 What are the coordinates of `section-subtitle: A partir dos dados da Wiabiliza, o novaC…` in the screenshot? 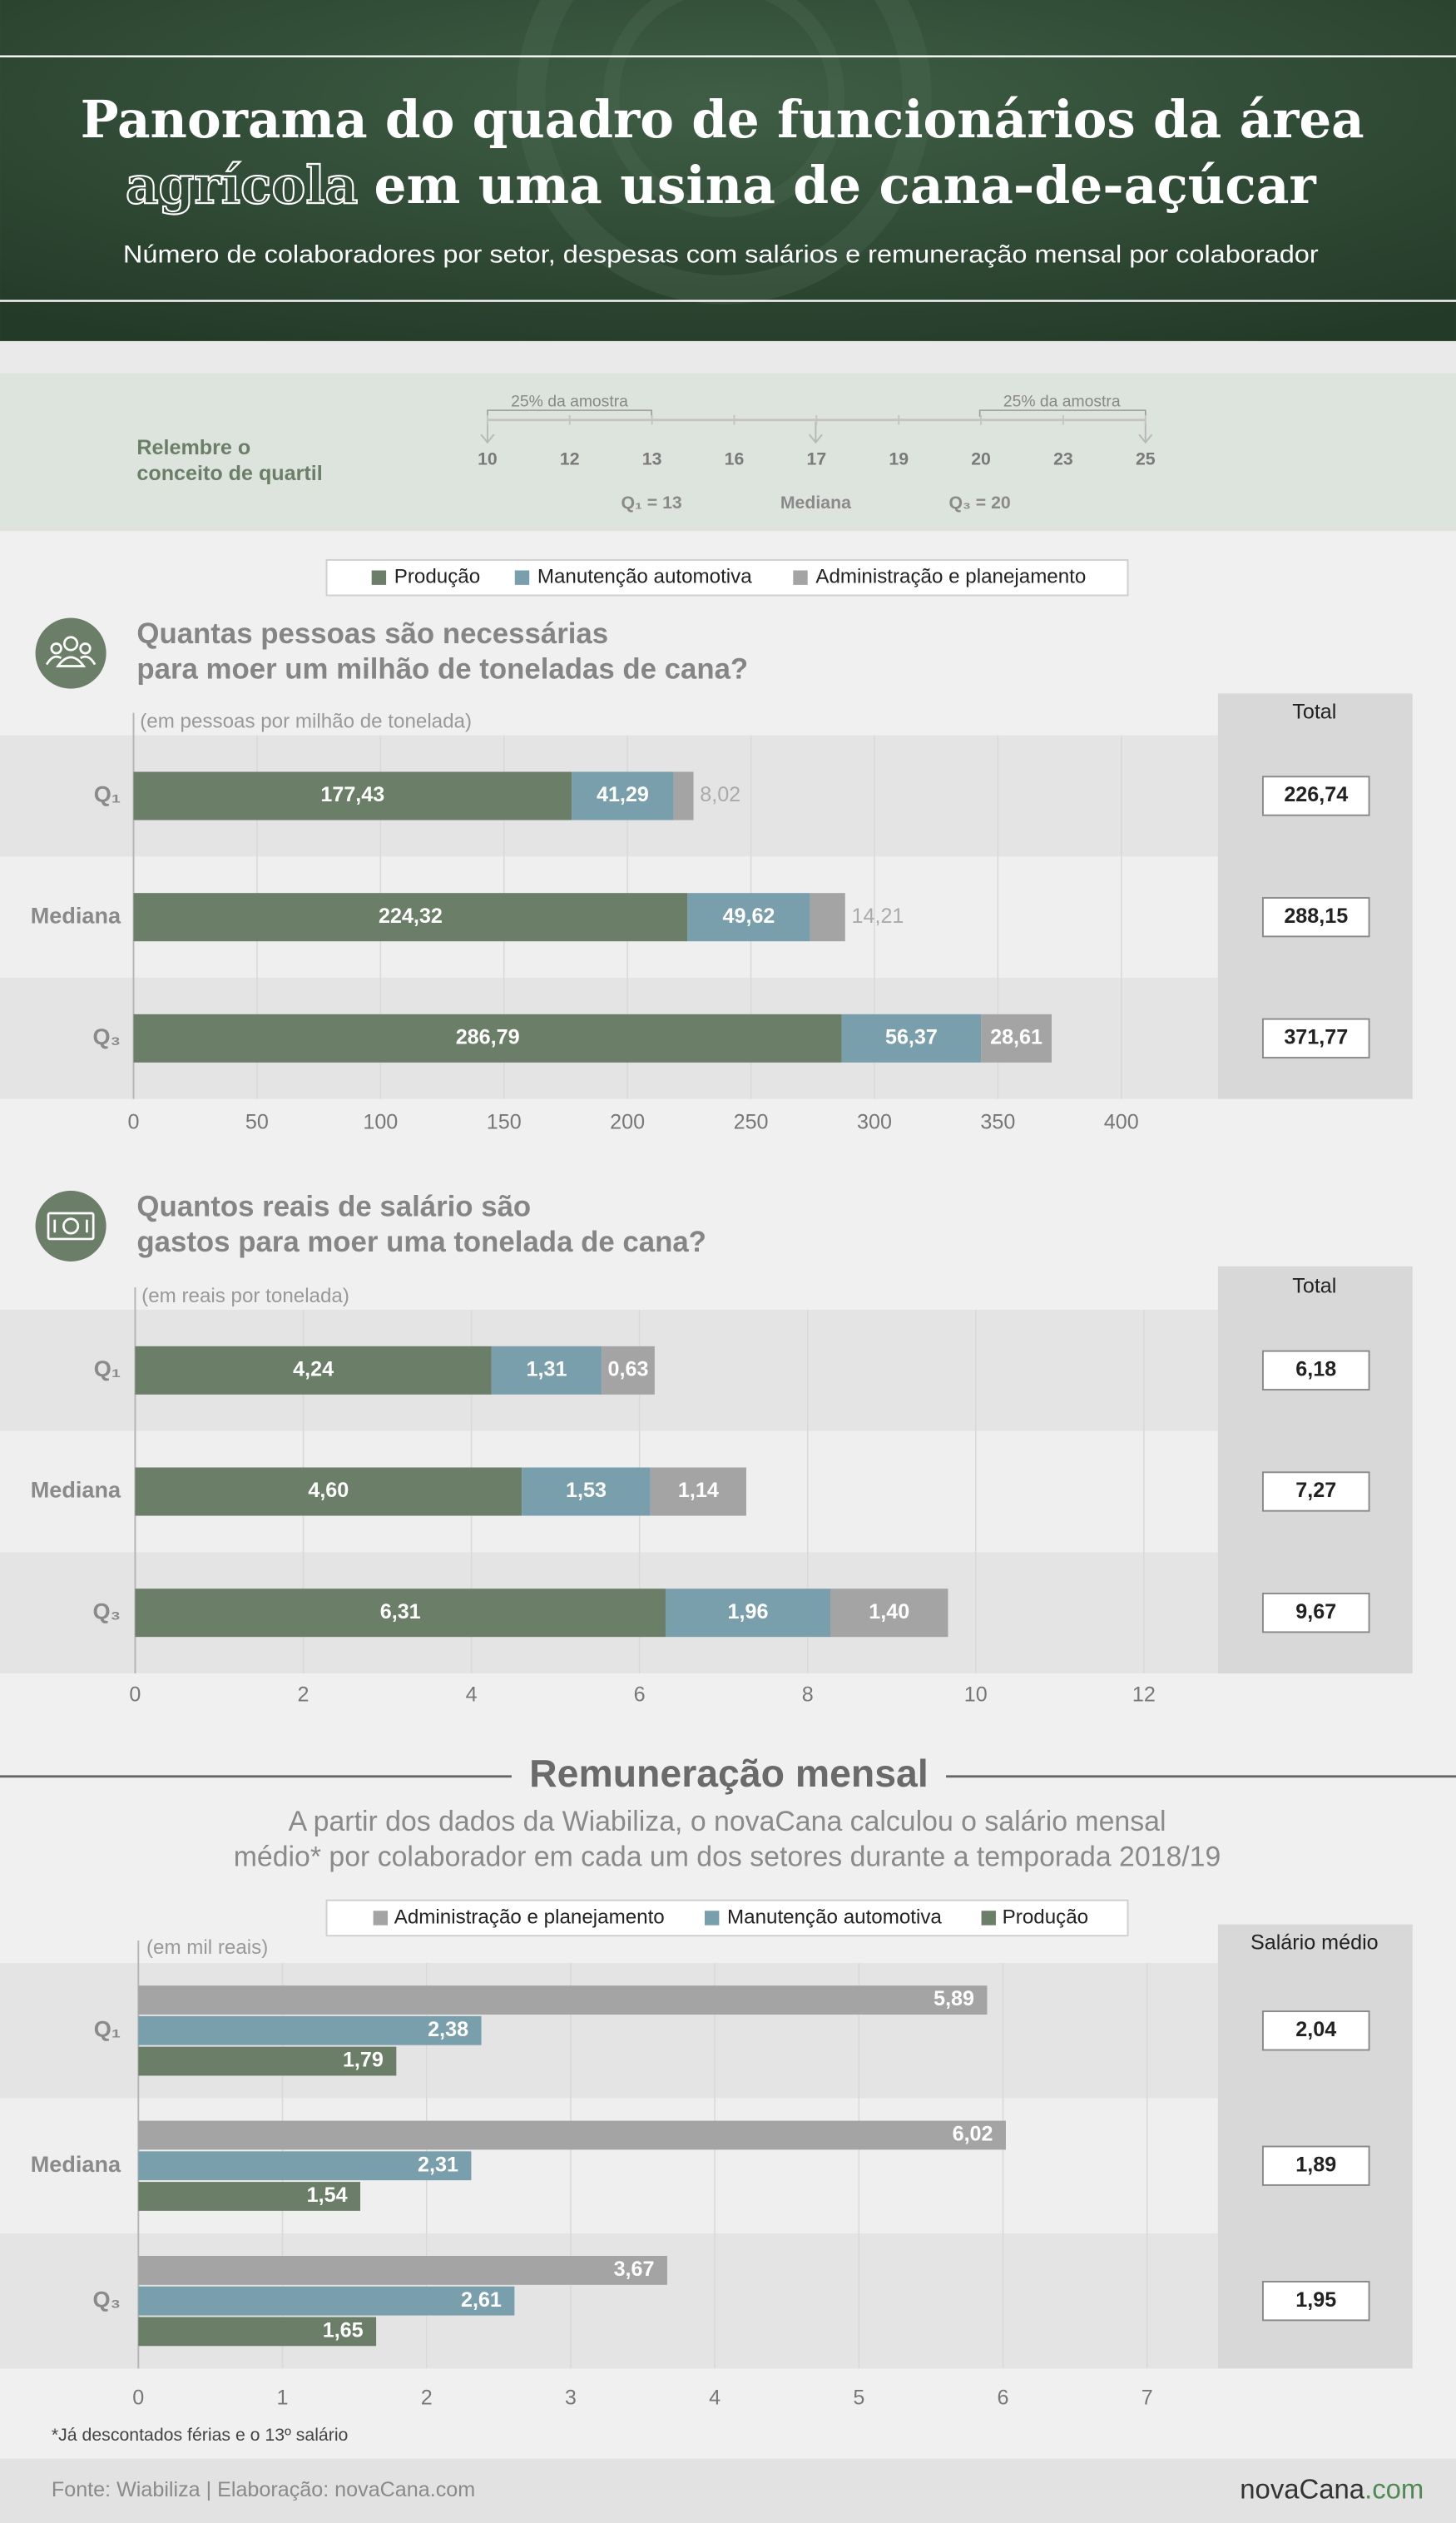 It's located at (727, 1821).